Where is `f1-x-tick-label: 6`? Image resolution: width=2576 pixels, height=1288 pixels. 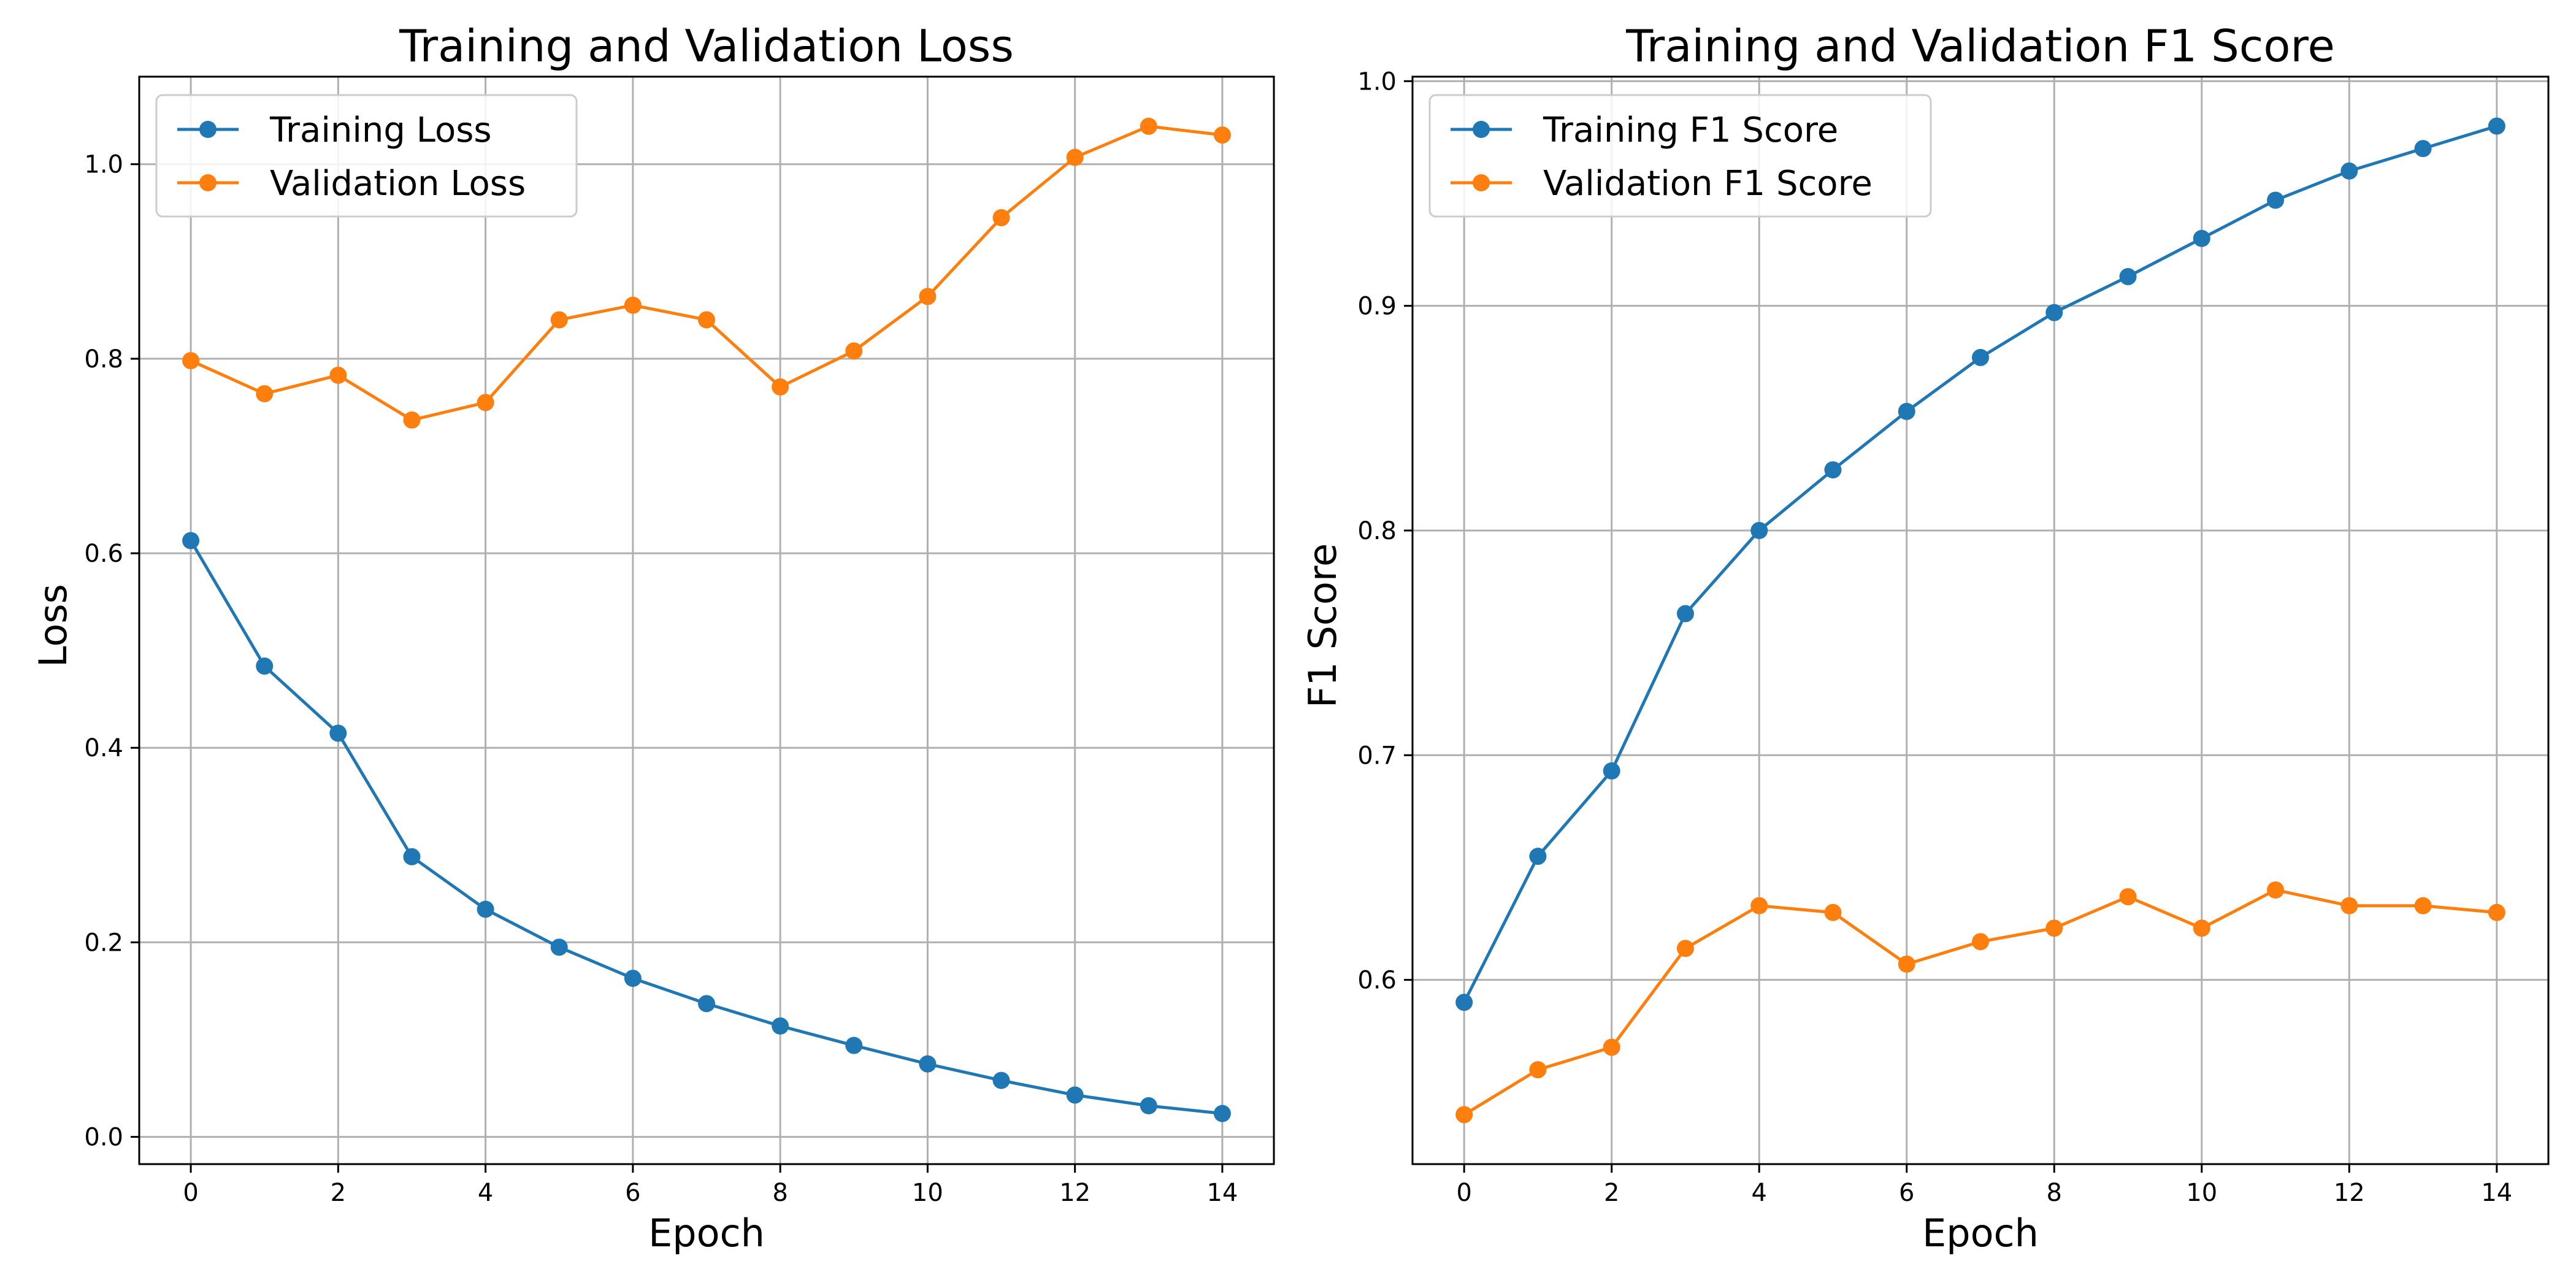 f1-x-tick-label: 6 is located at coordinates (1906, 1193).